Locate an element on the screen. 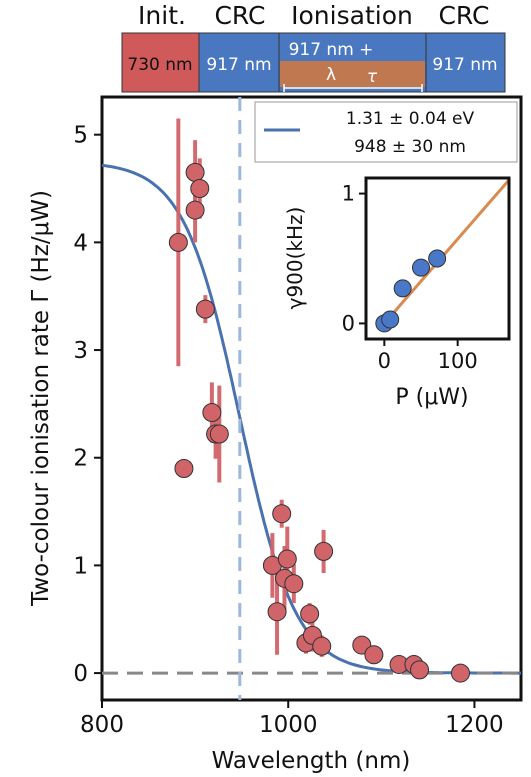 This screenshot has height=777, width=531. block-init-label: 730 nm is located at coordinates (159, 65).